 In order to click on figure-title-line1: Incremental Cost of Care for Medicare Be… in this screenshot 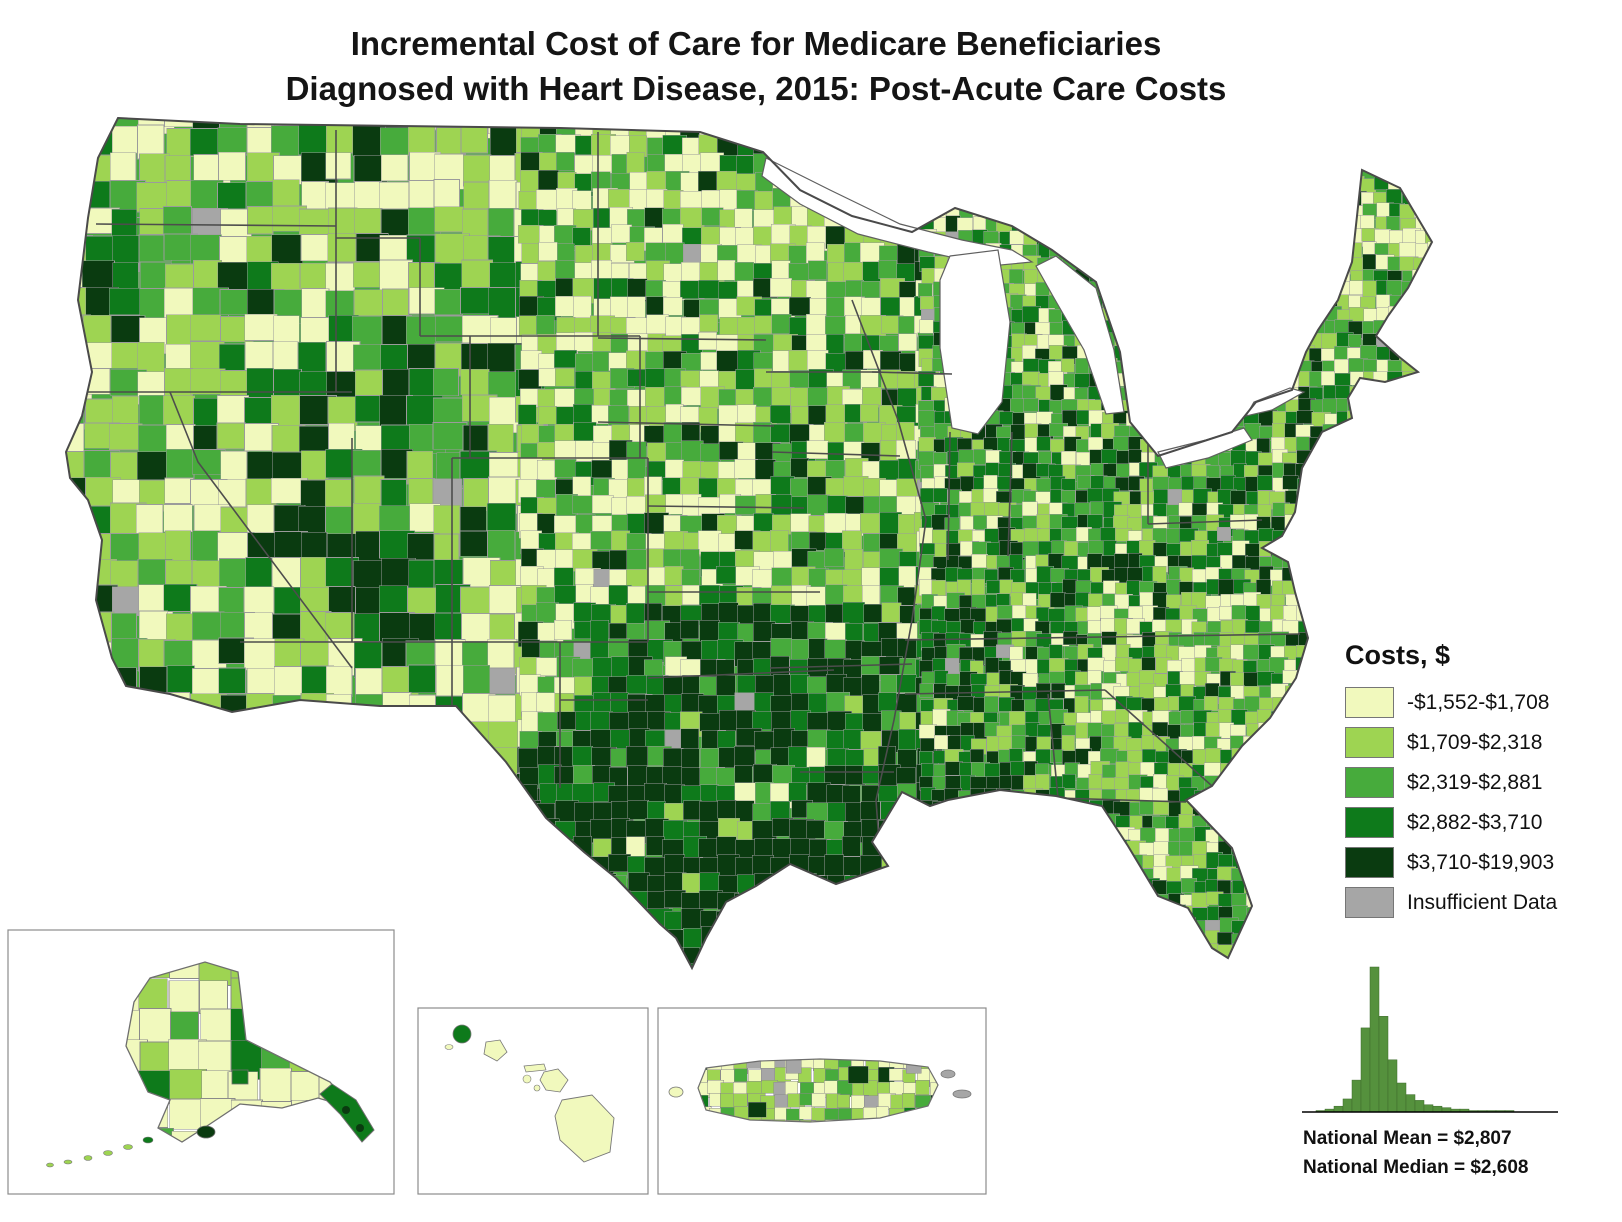, I will do `click(756, 43)`.